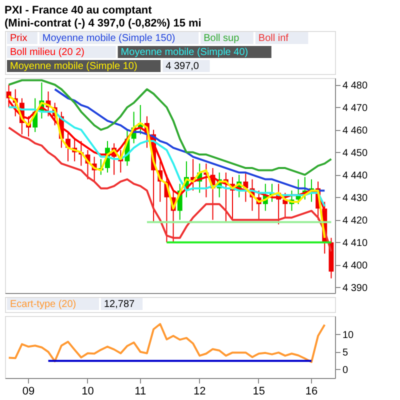 This screenshot has width=400, height=400. I want to click on y-tick-label: 4 480, so click(355, 86).